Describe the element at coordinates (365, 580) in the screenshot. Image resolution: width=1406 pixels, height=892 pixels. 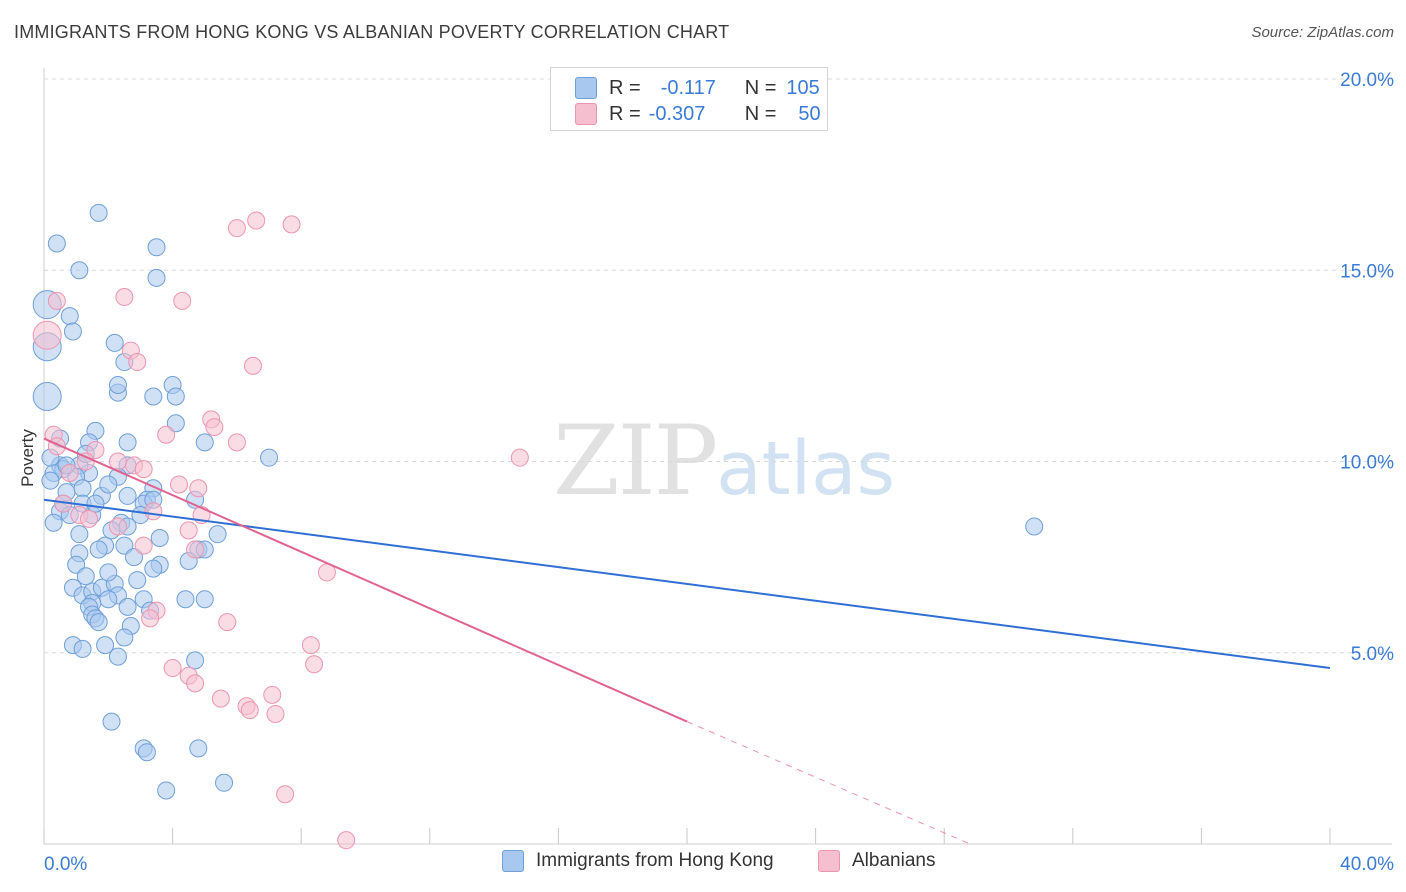
I see `albanians-trend-line` at that location.